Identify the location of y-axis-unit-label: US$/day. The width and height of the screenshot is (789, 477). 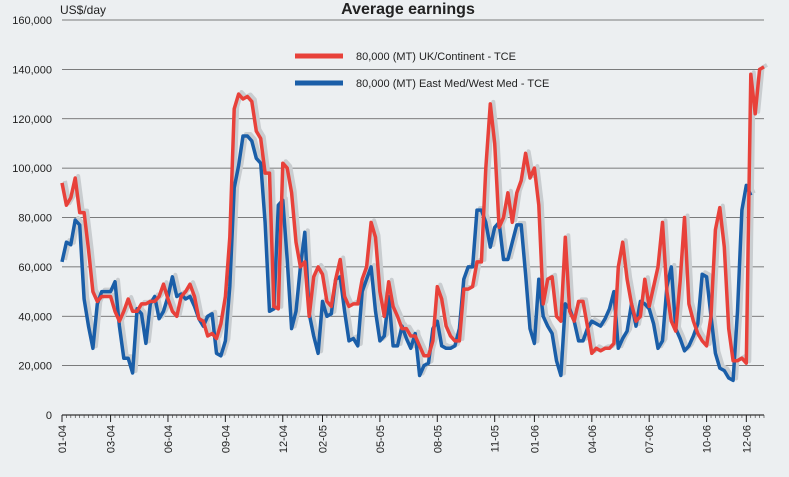
(83, 10).